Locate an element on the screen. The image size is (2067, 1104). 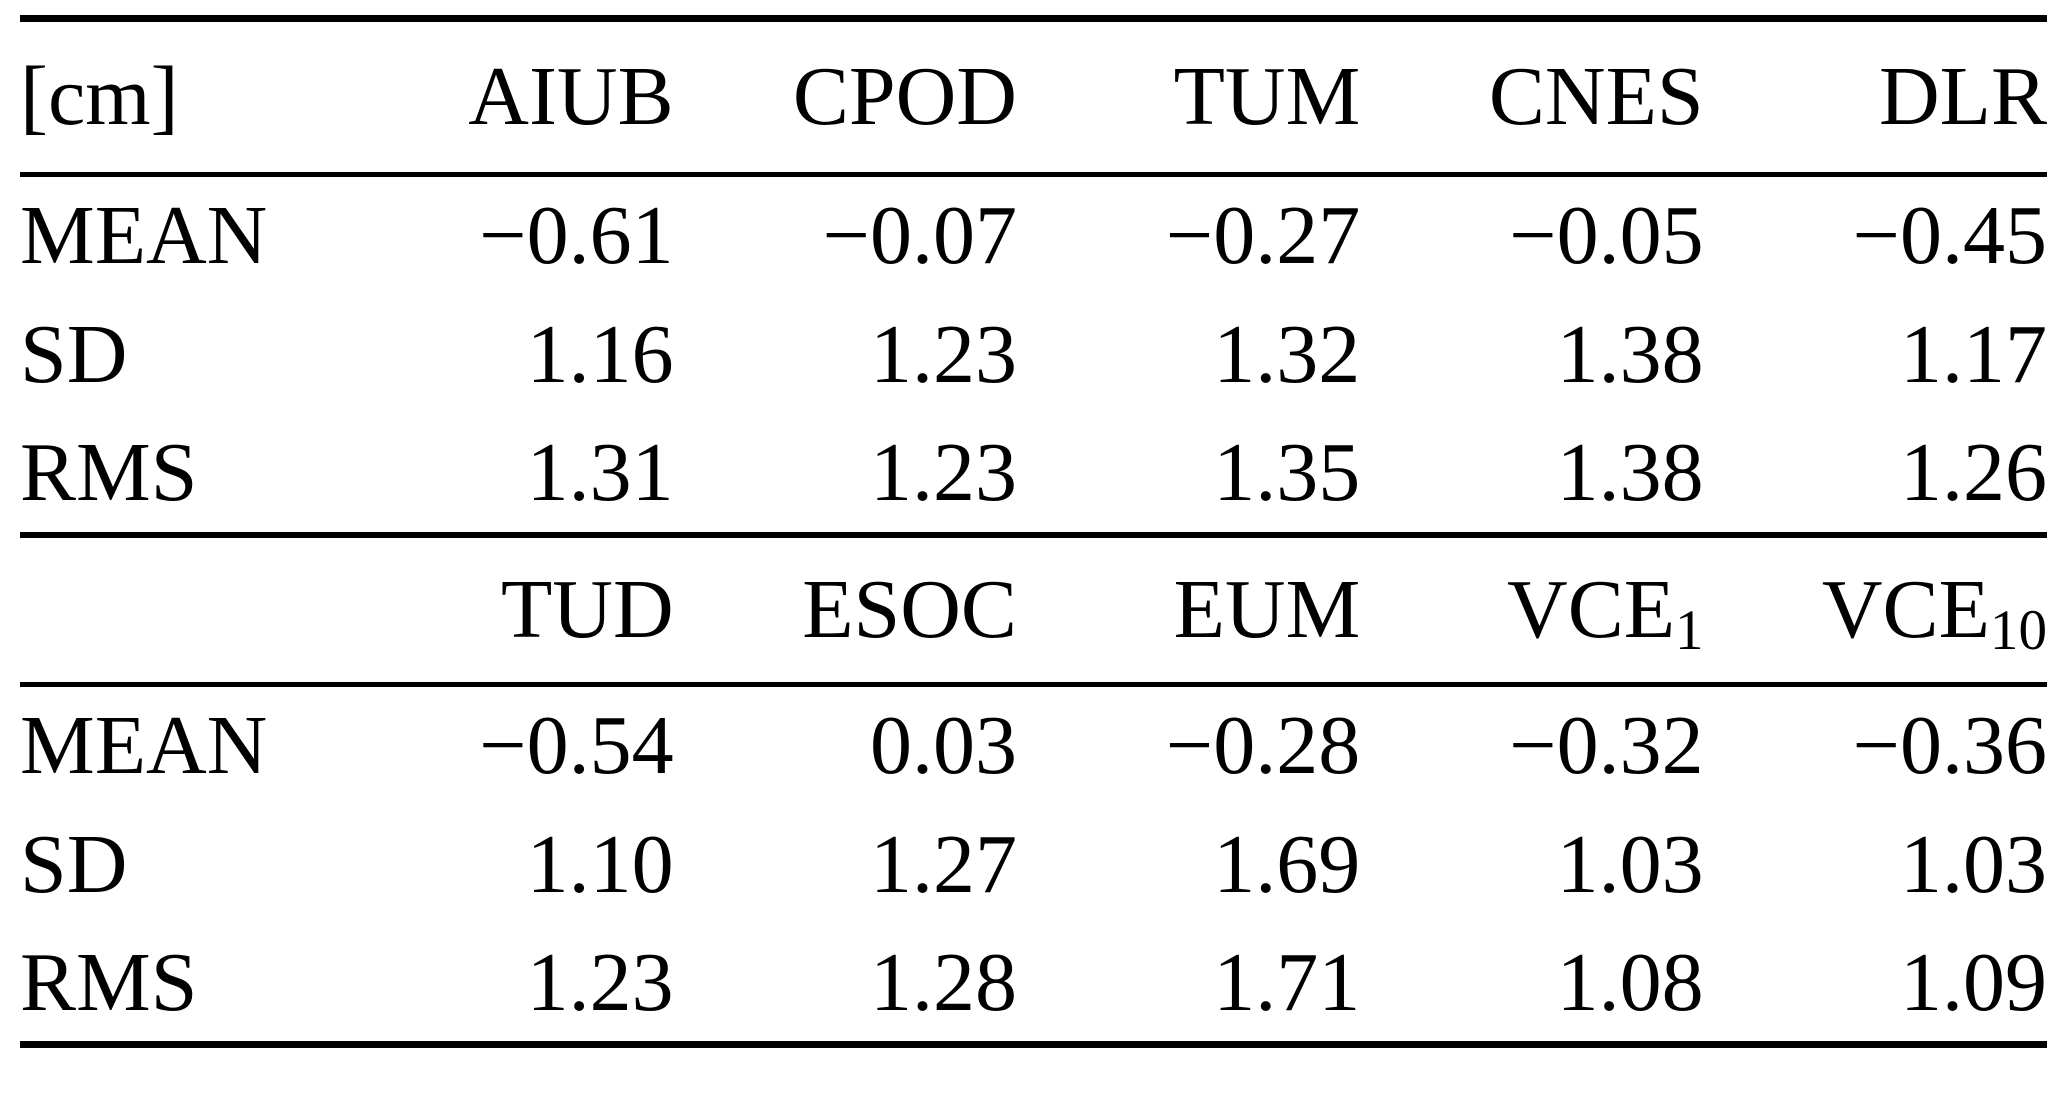
value-cell: 1.31 is located at coordinates (600, 472).